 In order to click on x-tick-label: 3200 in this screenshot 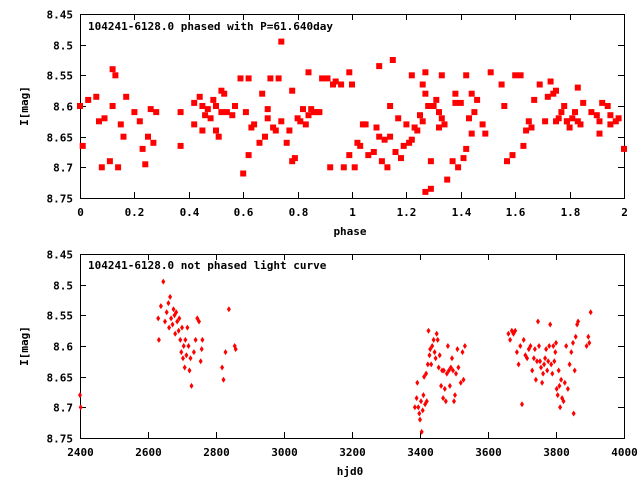, I will do `click(352, 452)`.